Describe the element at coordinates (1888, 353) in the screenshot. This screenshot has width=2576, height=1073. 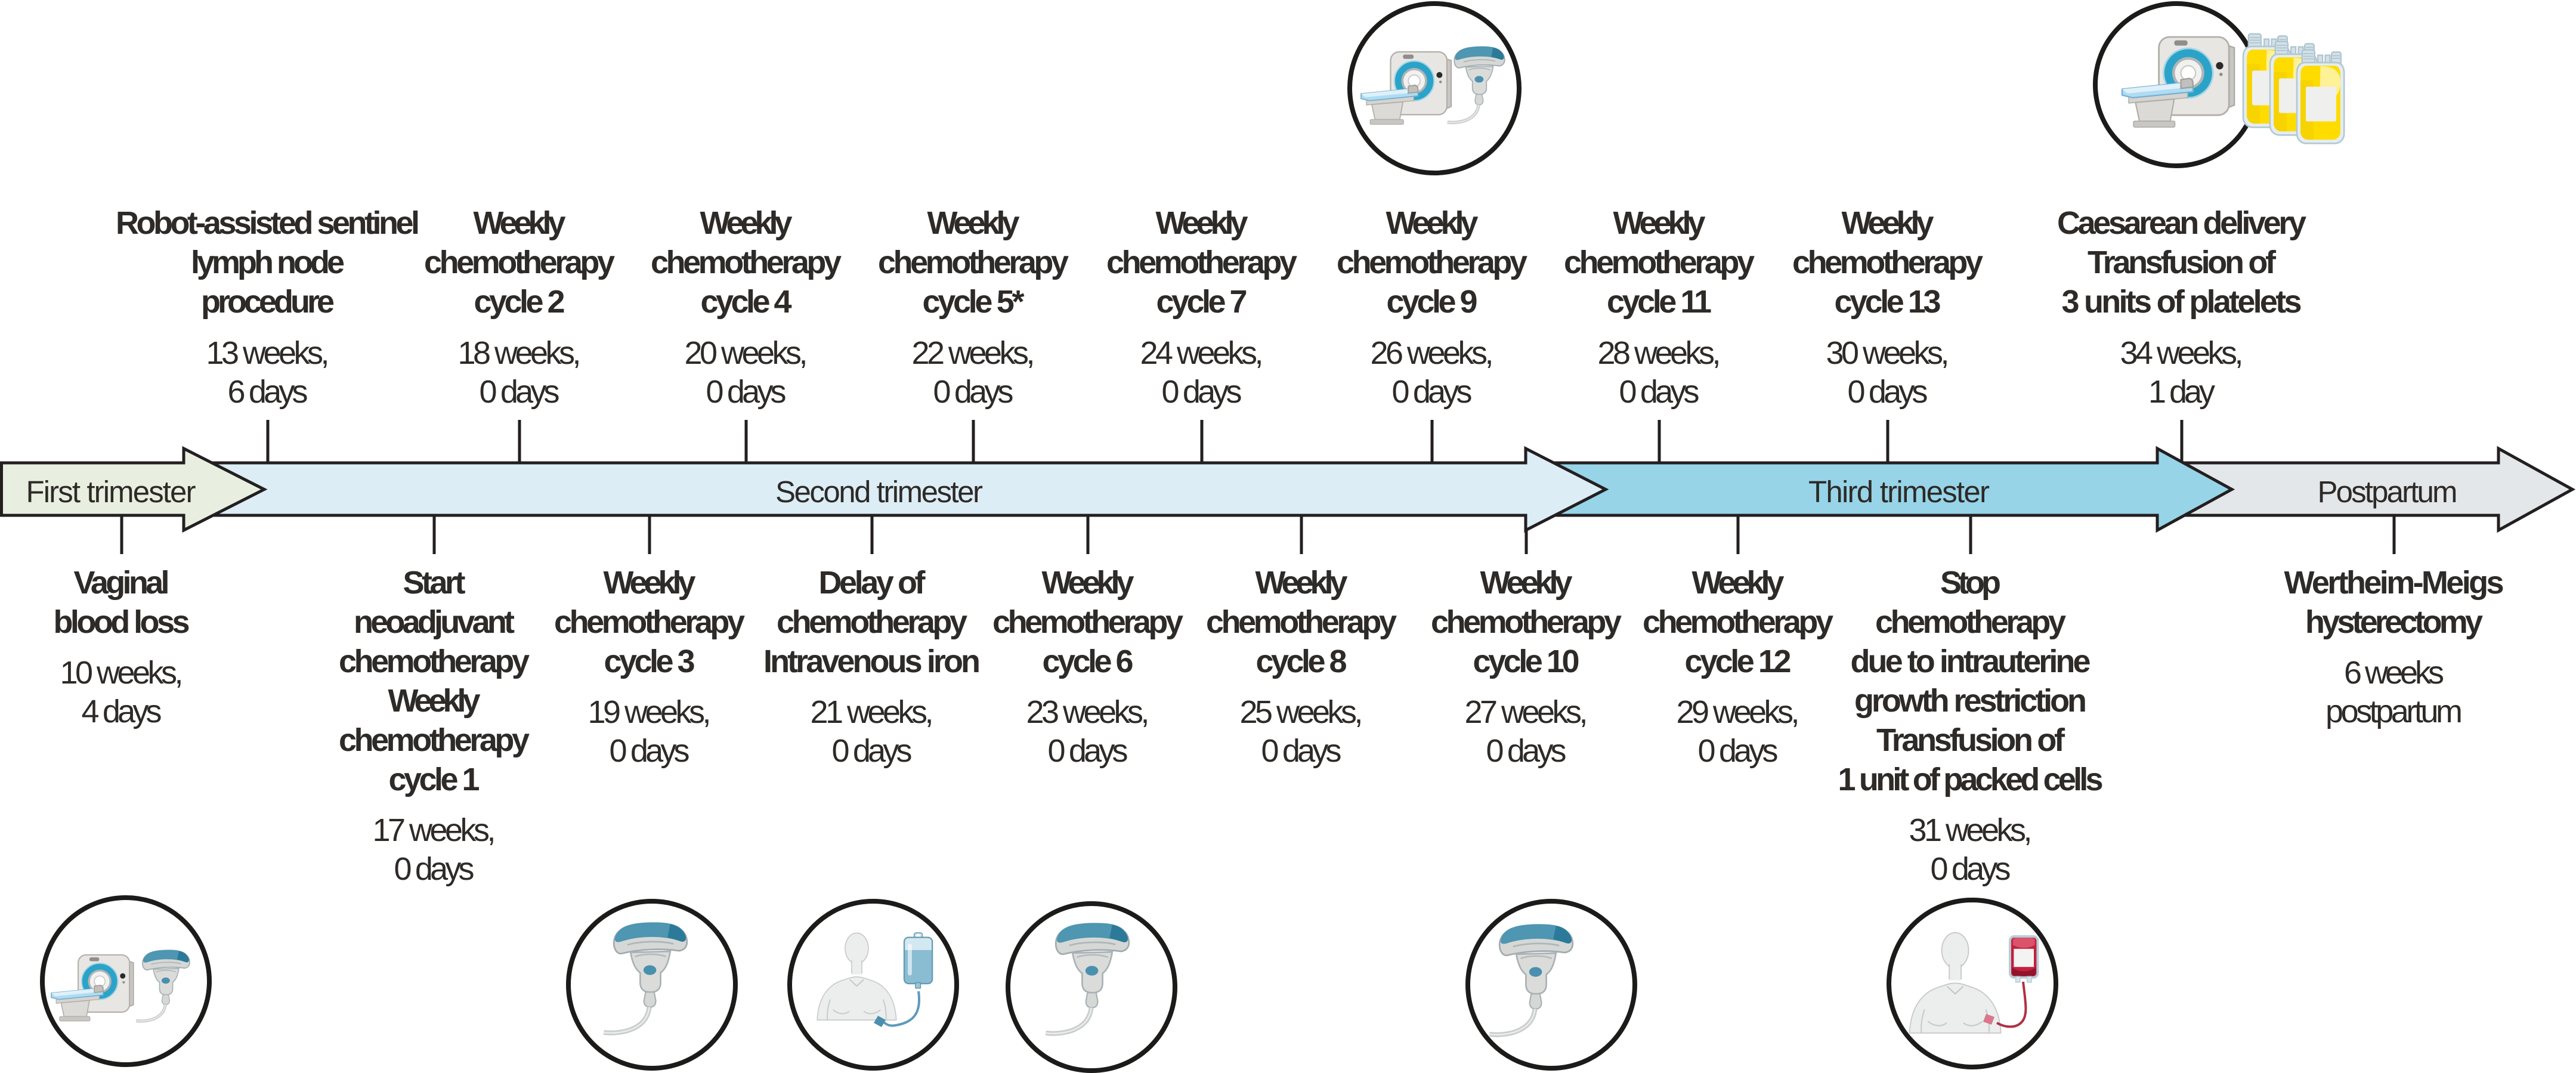
I see `svg-text: 30 weeks,` at that location.